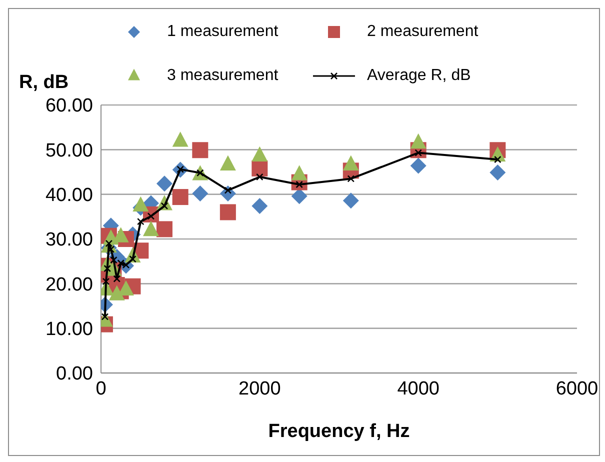 The image size is (605, 462). Describe the element at coordinates (69, 106) in the screenshot. I see `y-tick-label: 60.00` at that location.